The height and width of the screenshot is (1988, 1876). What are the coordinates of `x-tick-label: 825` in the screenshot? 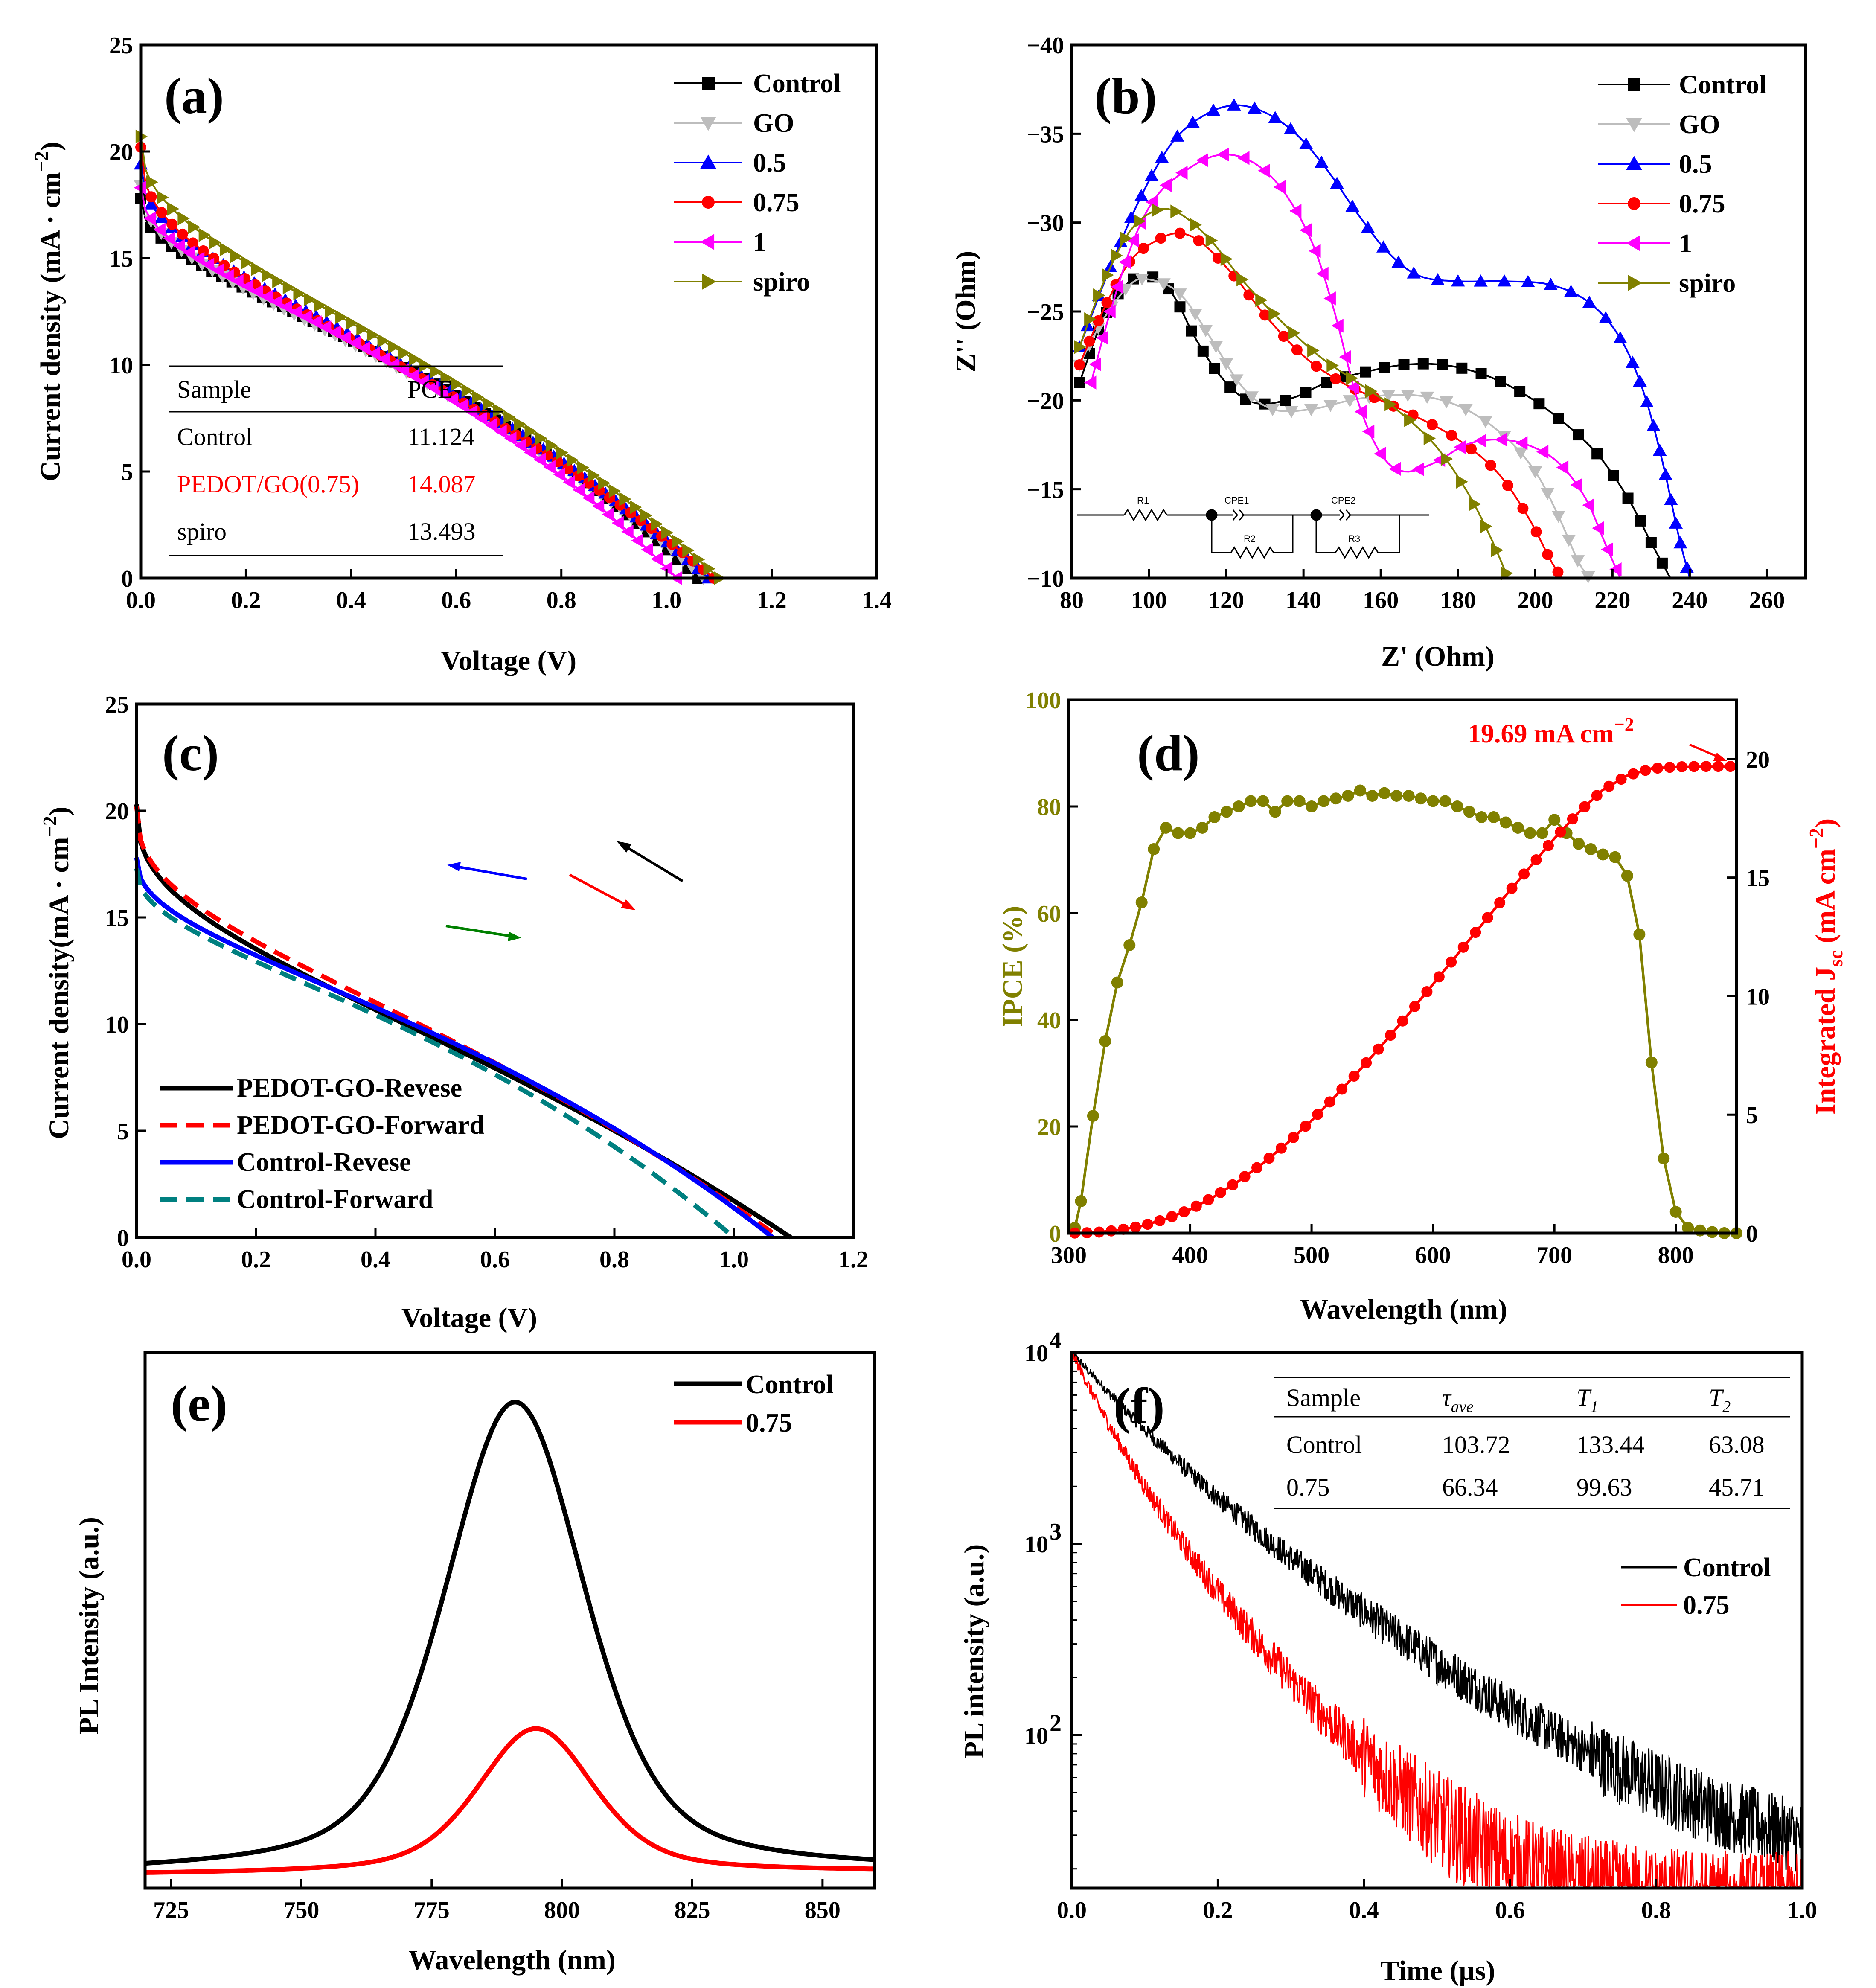 It's located at (692, 1910).